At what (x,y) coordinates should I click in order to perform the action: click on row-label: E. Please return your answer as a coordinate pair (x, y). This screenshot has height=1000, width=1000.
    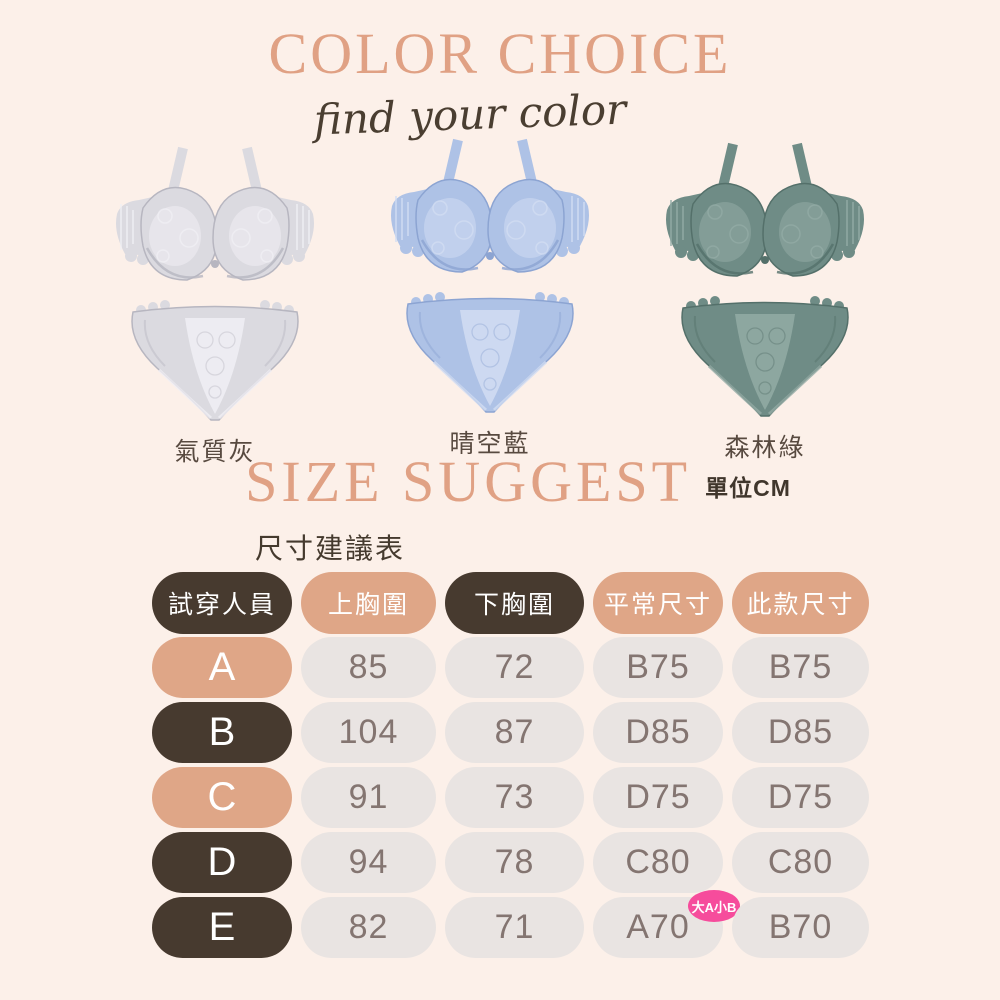
    Looking at the image, I should click on (222, 927).